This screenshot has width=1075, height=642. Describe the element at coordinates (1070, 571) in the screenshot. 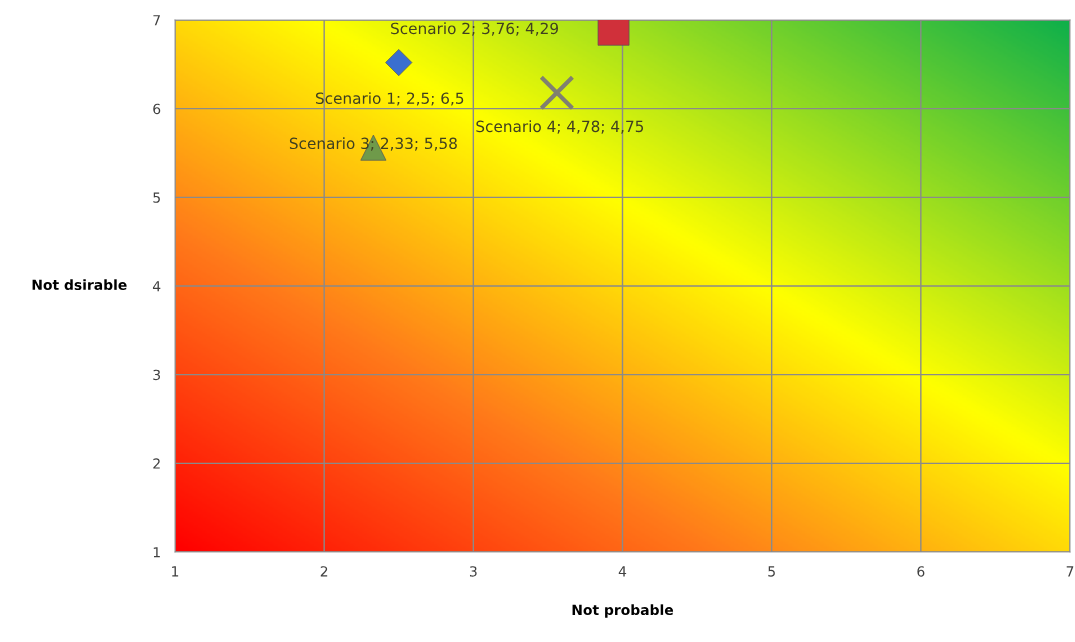

I see `x-tick-label: 7` at that location.